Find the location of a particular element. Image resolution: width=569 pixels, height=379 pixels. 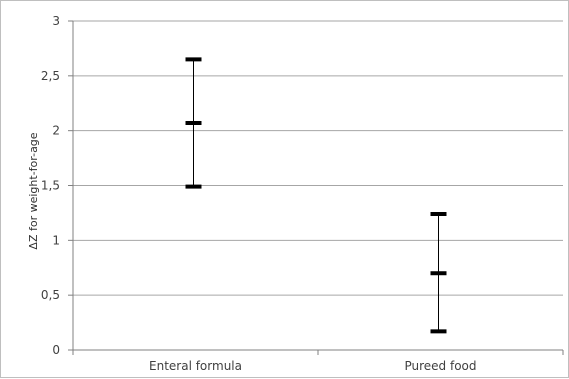

y-tick-label: 1,5 is located at coordinates (50, 186).